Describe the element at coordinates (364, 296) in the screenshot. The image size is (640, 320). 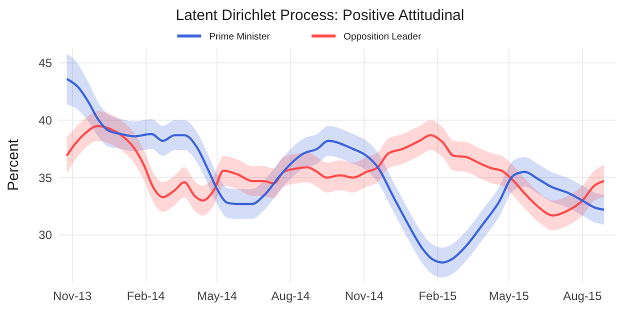
I see `x-tick-label: Nov-14` at that location.